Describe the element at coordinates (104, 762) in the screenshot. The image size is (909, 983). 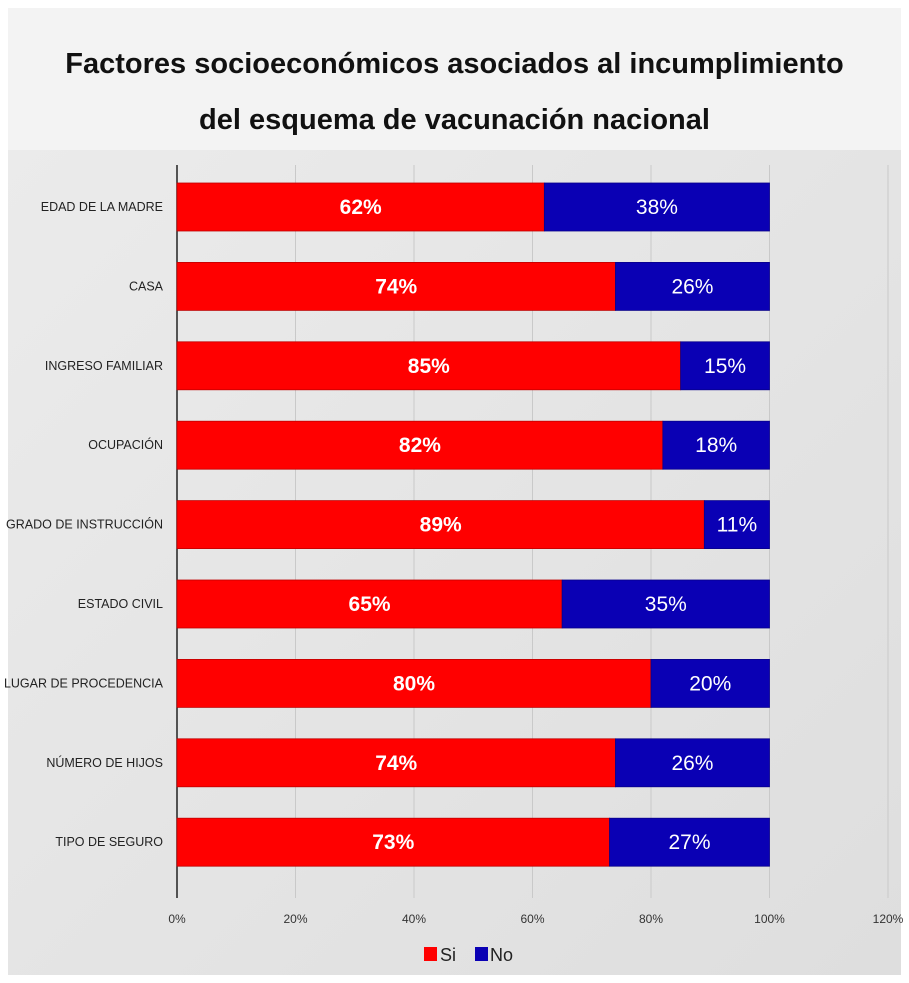
I see `category-label: NÚMERO DE HIJOS` at that location.